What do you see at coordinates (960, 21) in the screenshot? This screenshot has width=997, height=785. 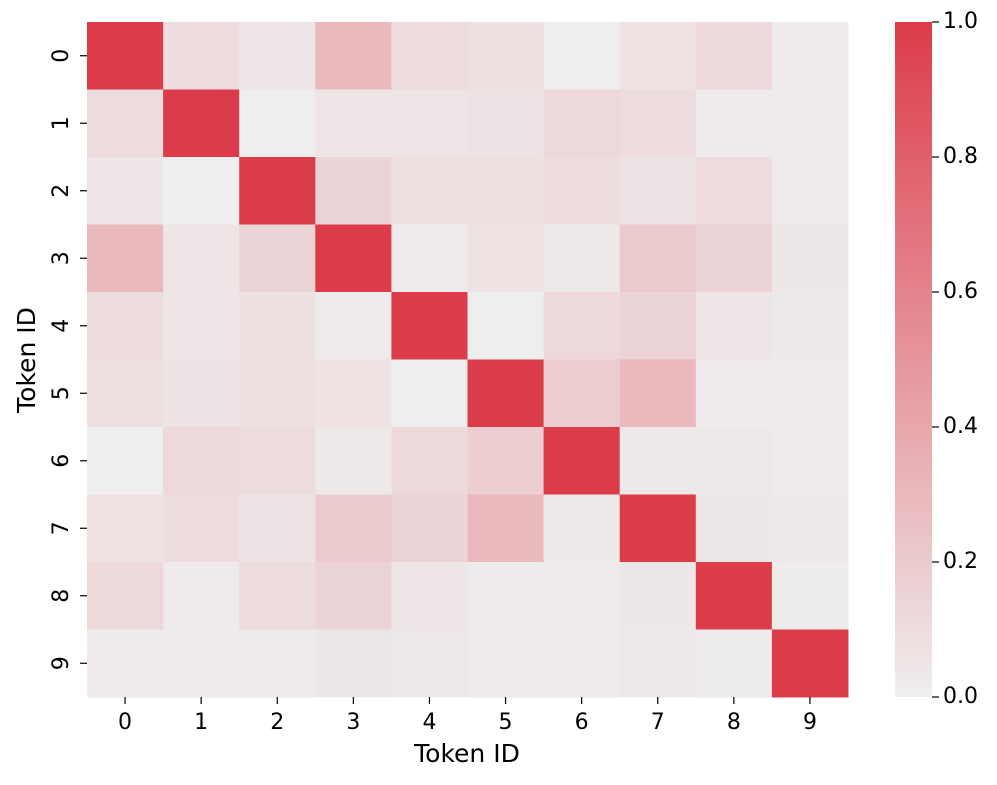 I see `colorbar-tick-label: 1.0` at bounding box center [960, 21].